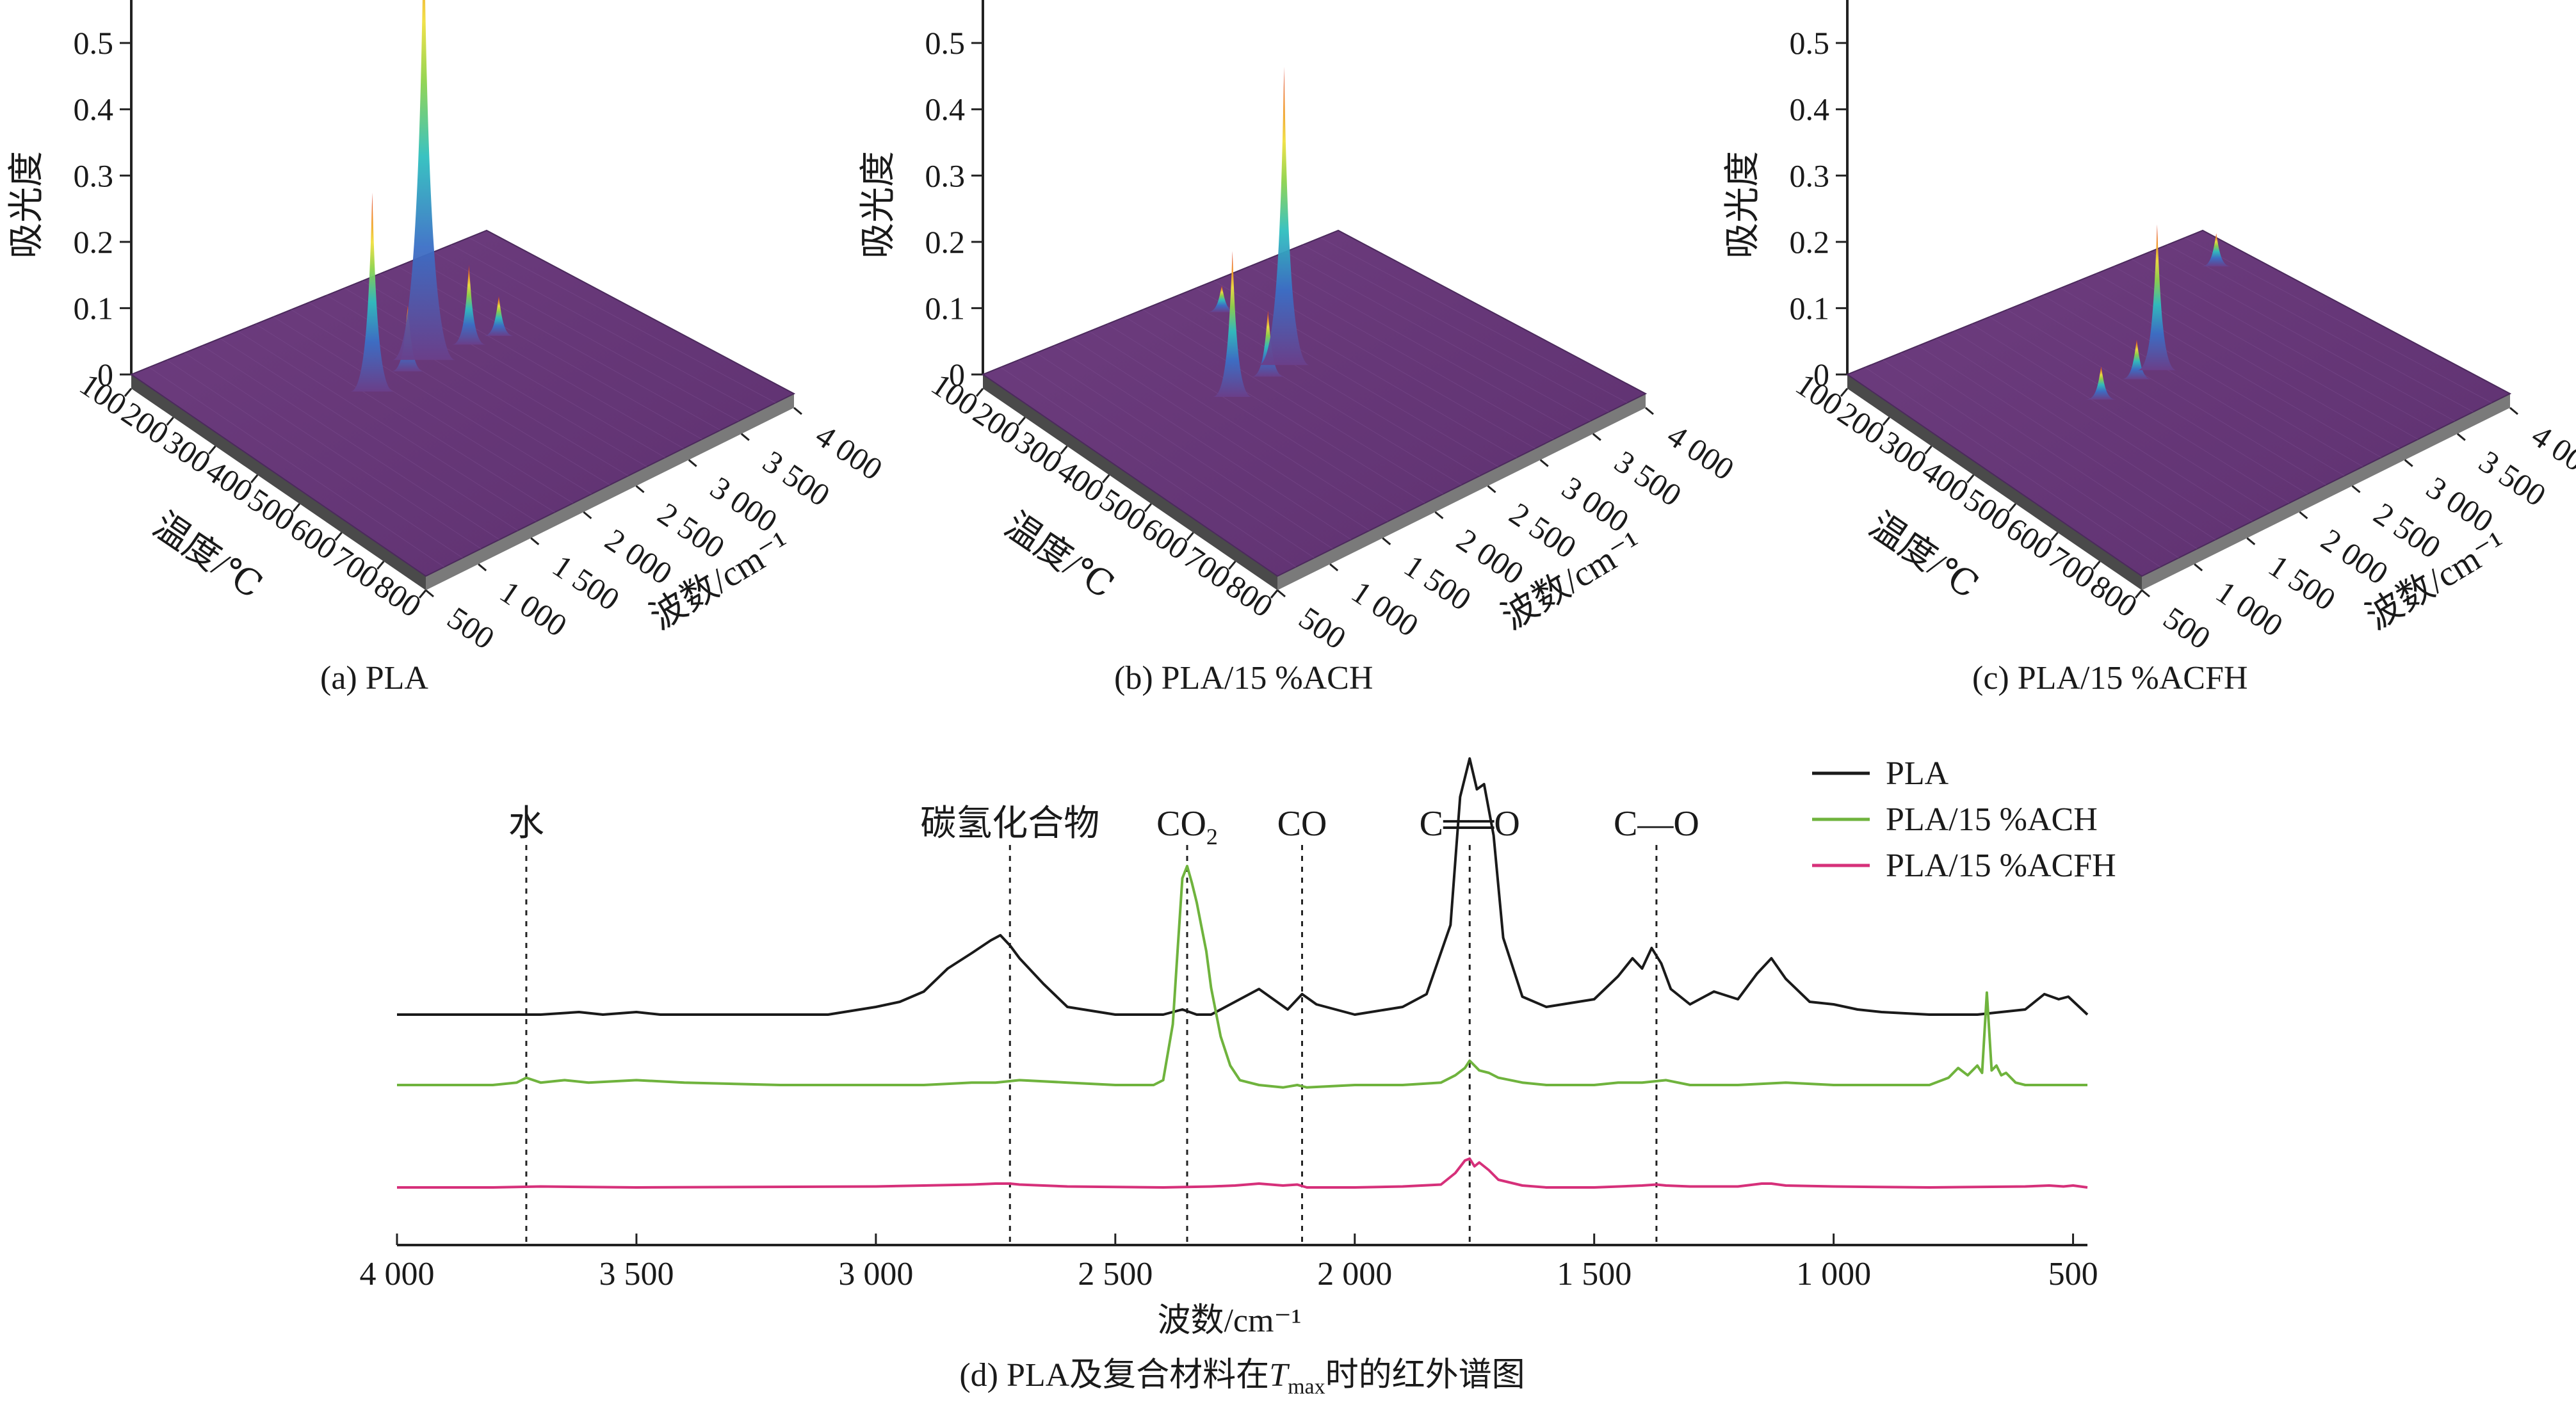  Describe the element at coordinates (2110, 678) in the screenshot. I see `panel-c-caption: (c) PLA/15 %ACFH` at that location.